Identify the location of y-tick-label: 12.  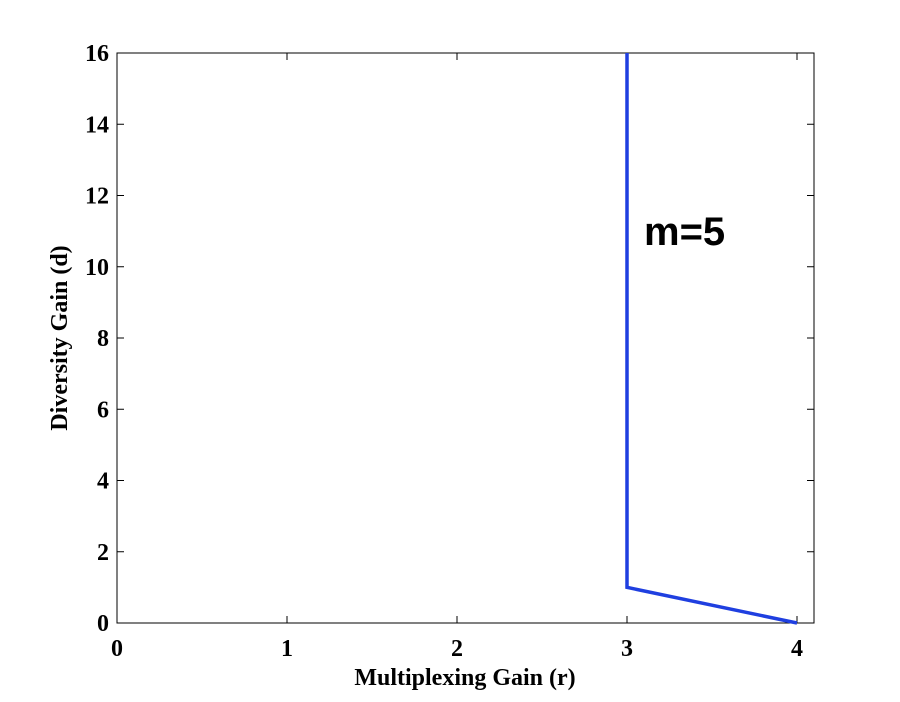
(97, 197).